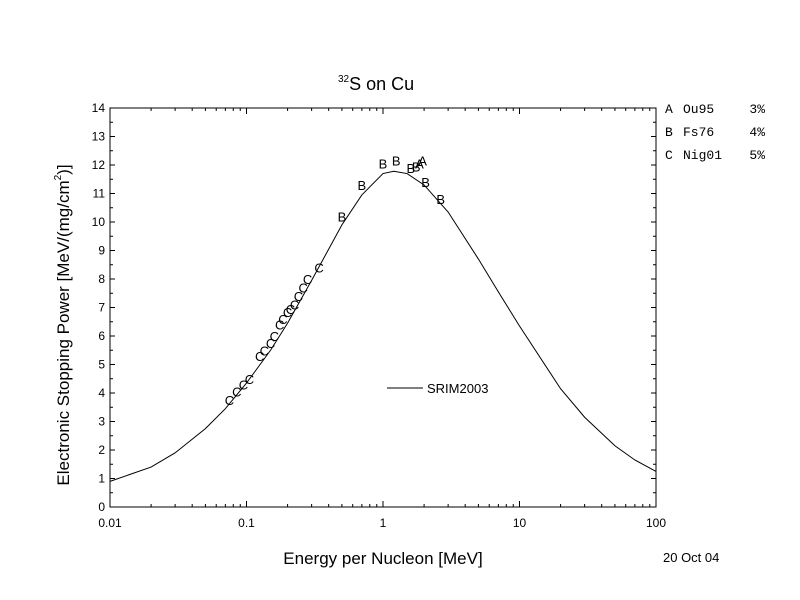 This screenshot has height=600, width=800. I want to click on y-tick-label: 4, so click(101, 393).